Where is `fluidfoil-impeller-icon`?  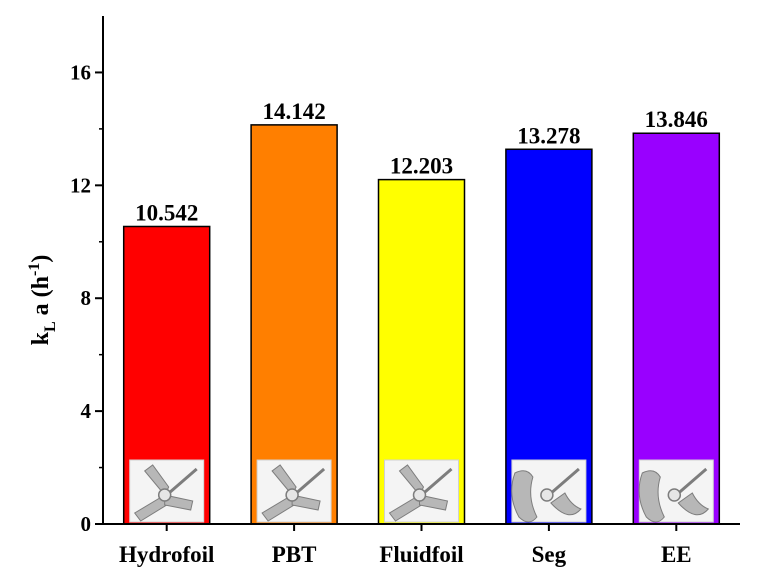 fluidfoil-impeller-icon is located at coordinates (421, 491).